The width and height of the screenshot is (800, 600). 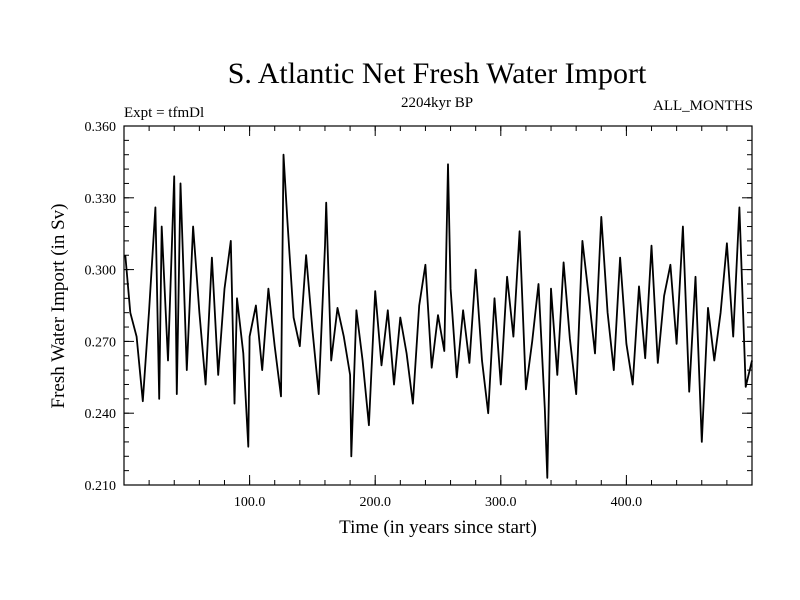 I want to click on y-axis-label: Fresh Water Import (in Sv), so click(x=58, y=306).